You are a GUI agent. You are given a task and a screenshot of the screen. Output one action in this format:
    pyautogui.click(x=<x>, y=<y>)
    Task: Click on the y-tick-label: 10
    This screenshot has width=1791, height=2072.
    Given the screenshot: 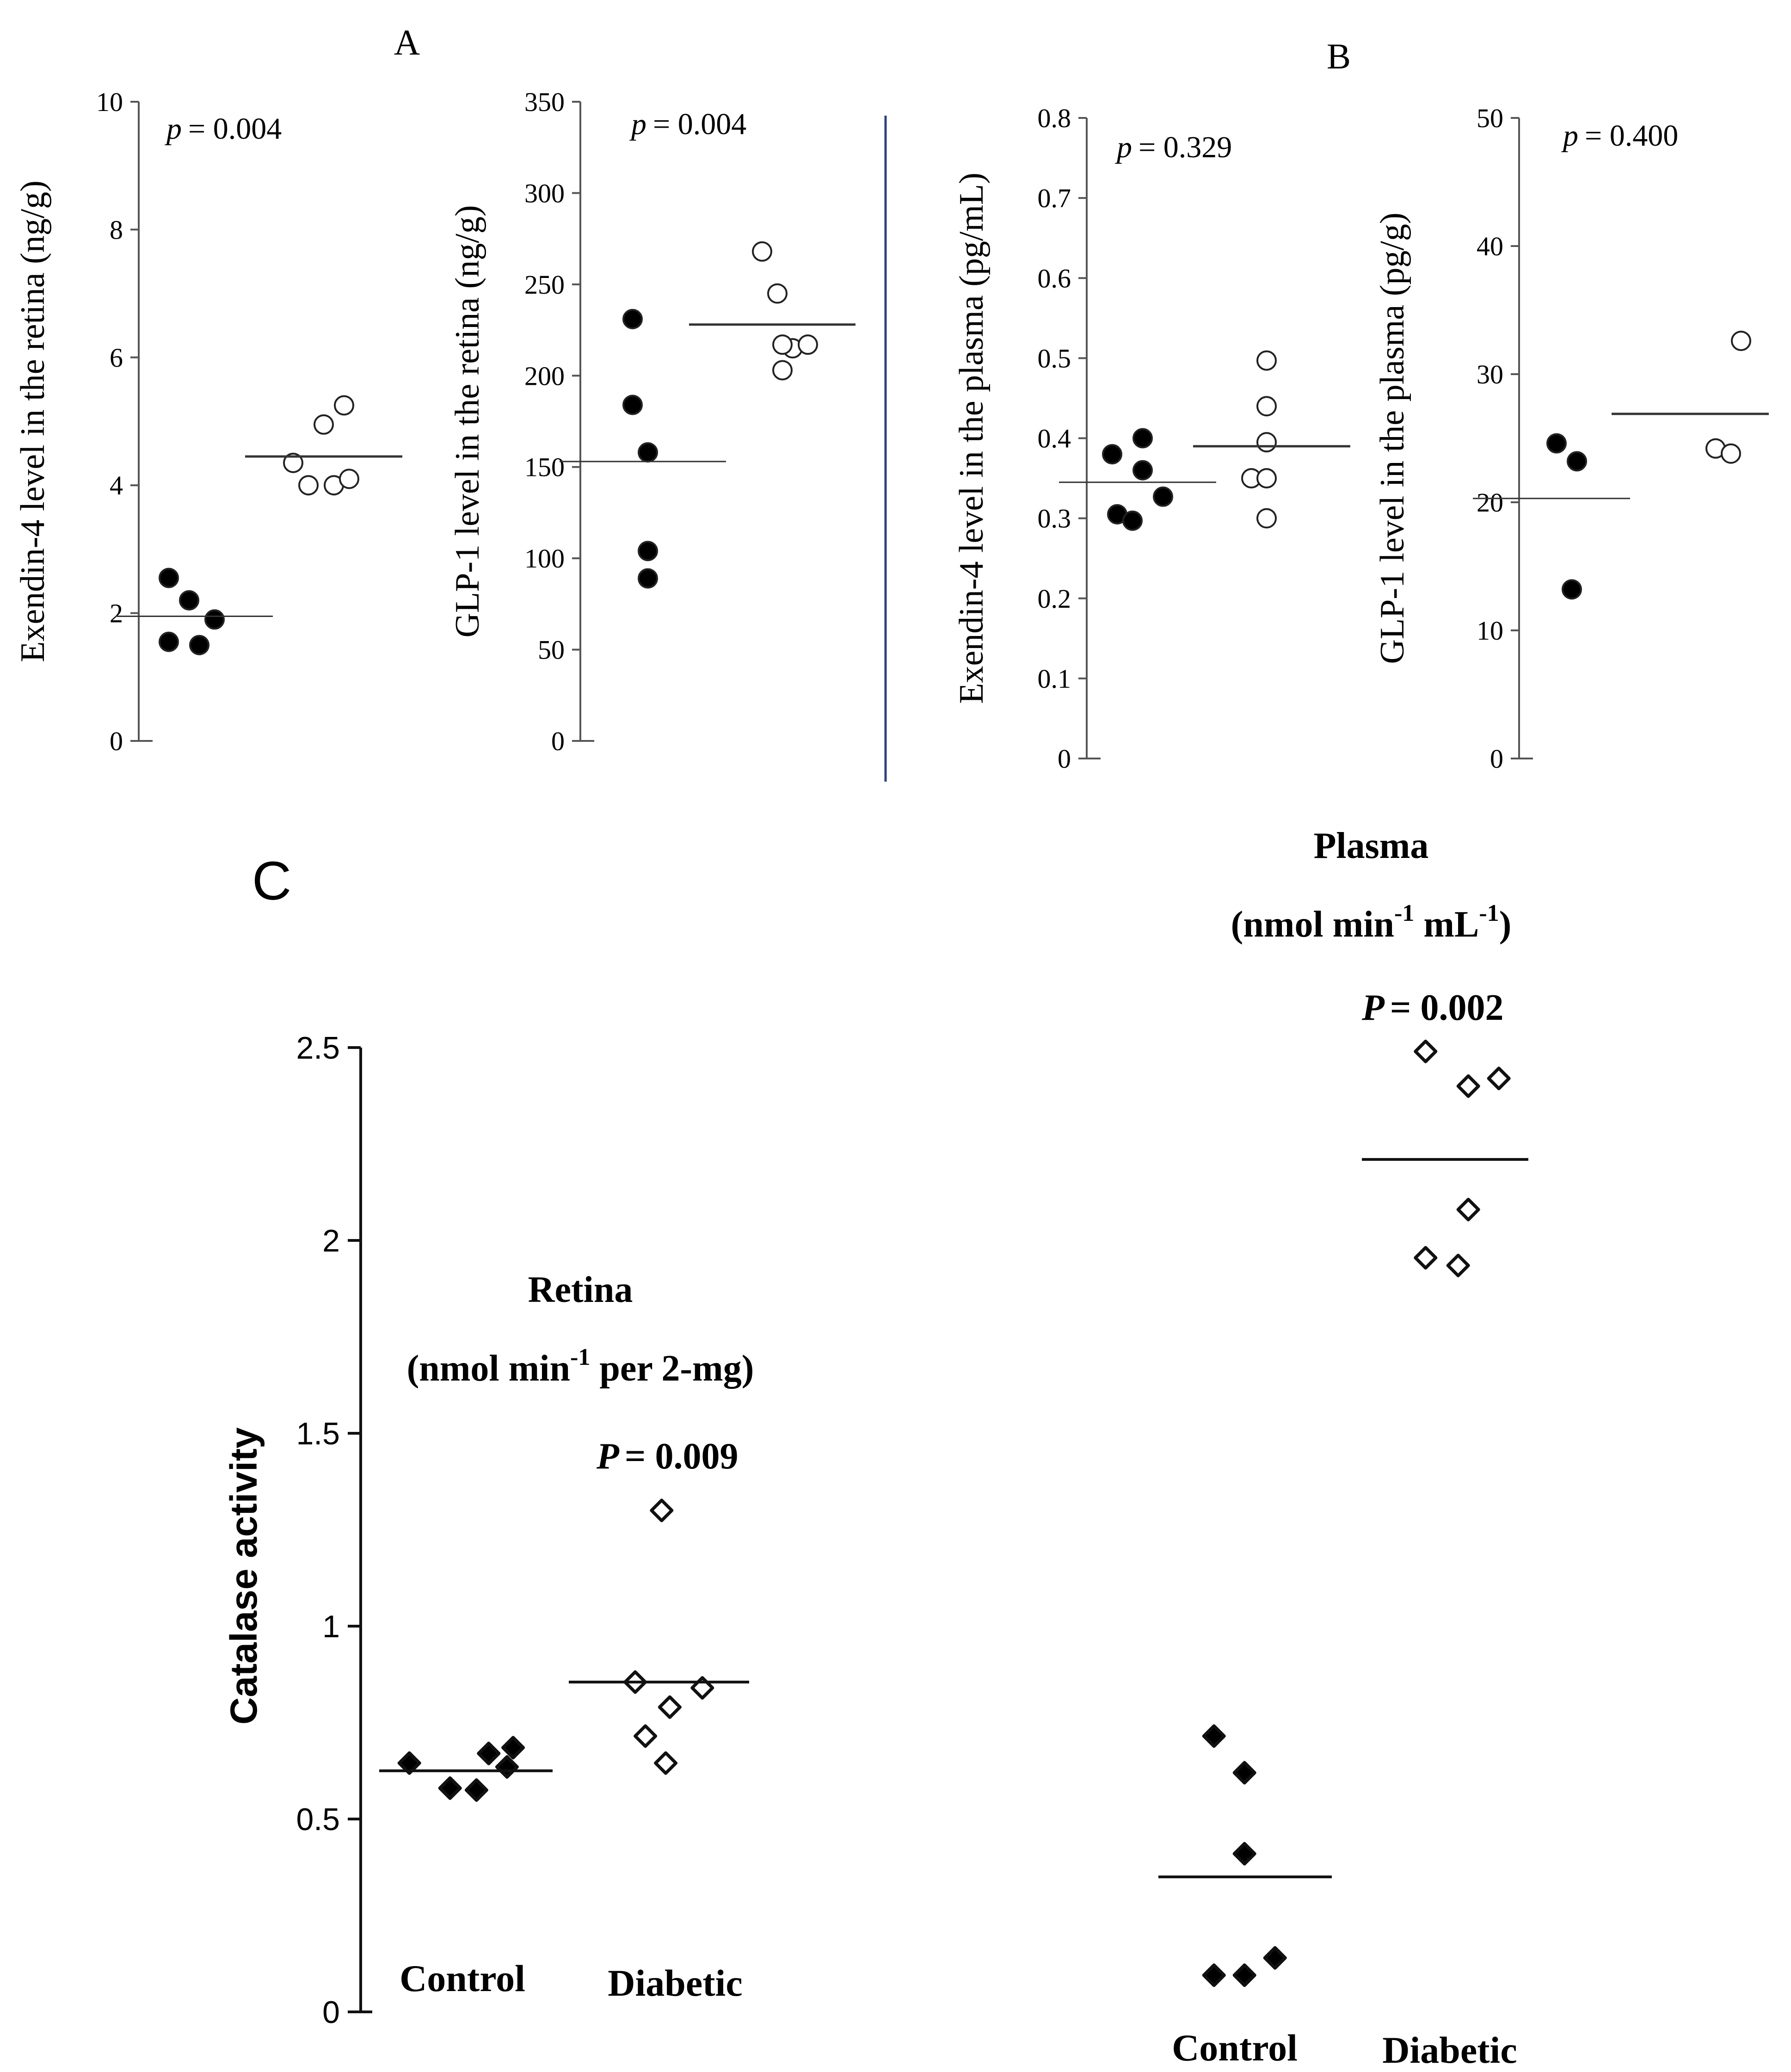 What is the action you would take?
    pyautogui.click(x=110, y=102)
    